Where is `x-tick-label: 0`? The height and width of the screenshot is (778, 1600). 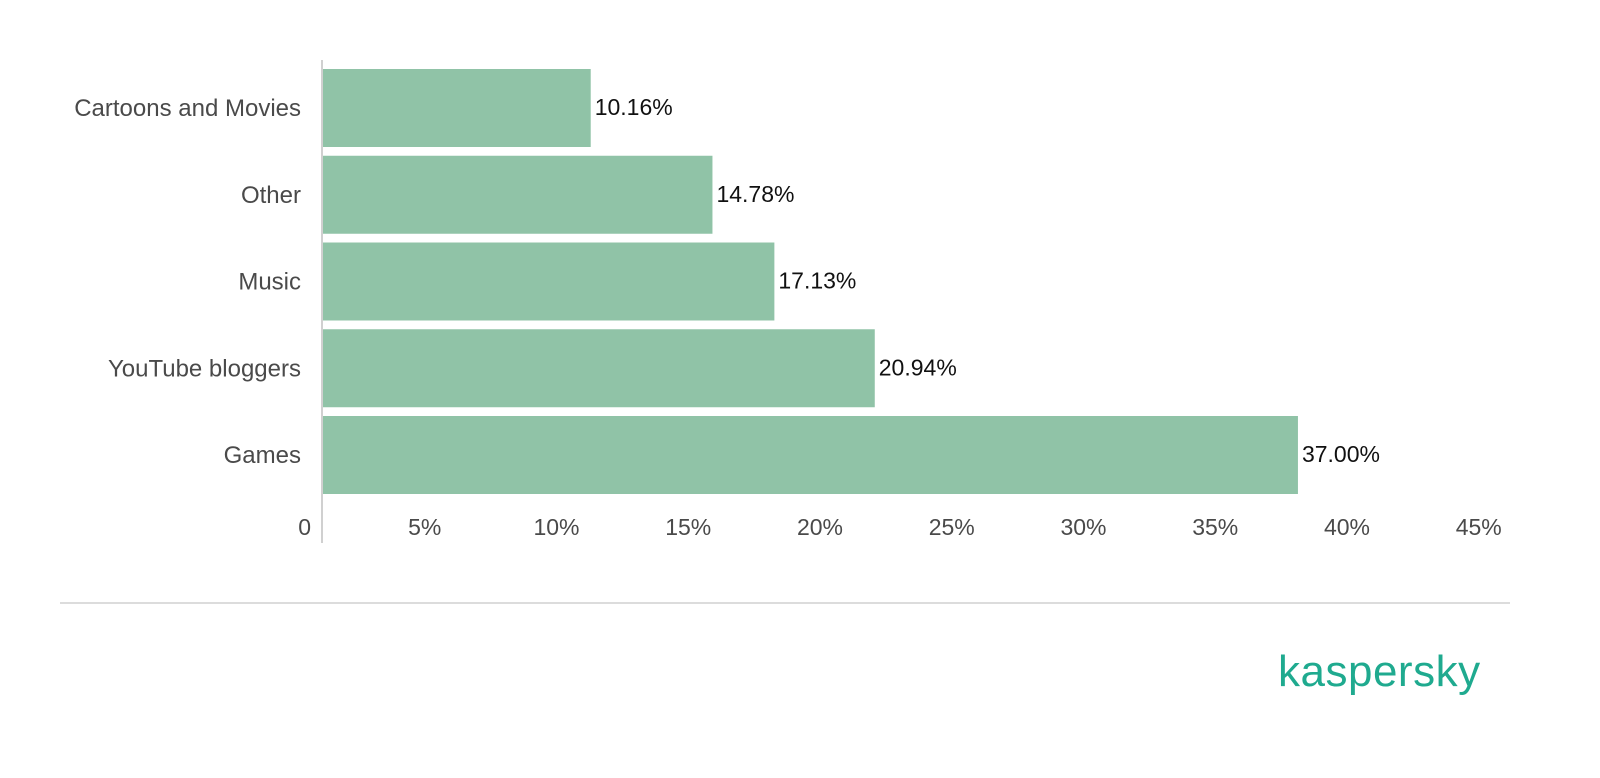 x-tick-label: 0 is located at coordinates (304, 527).